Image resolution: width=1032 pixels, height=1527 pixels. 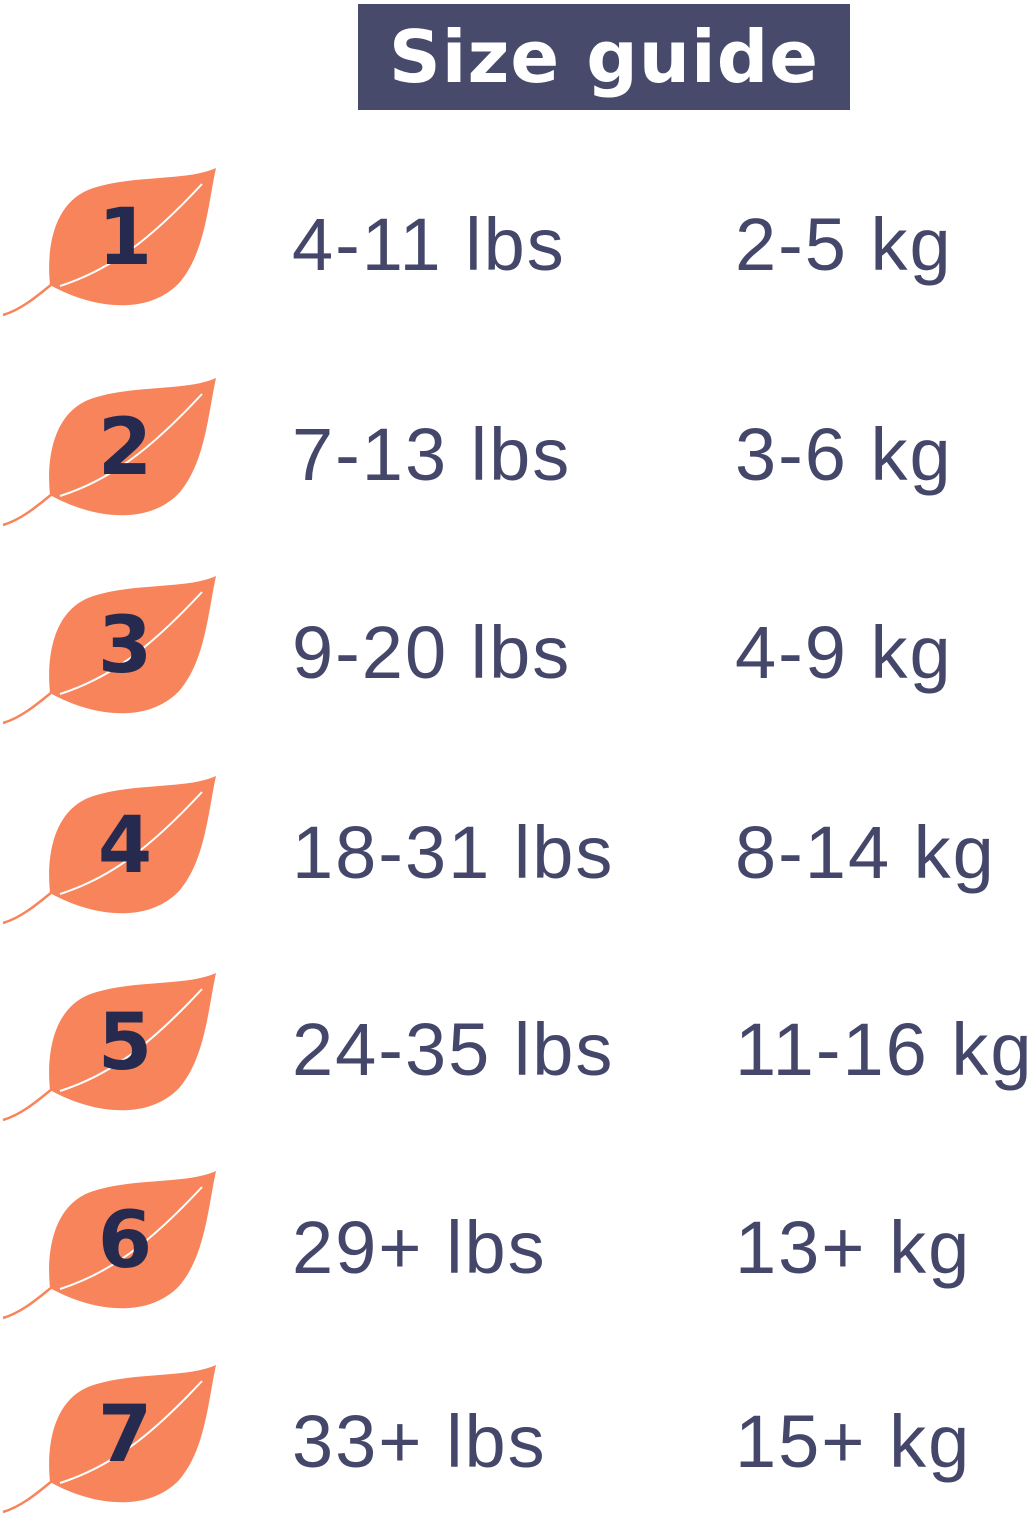 I want to click on weight-kg: 4-9 kg, so click(x=844, y=652).